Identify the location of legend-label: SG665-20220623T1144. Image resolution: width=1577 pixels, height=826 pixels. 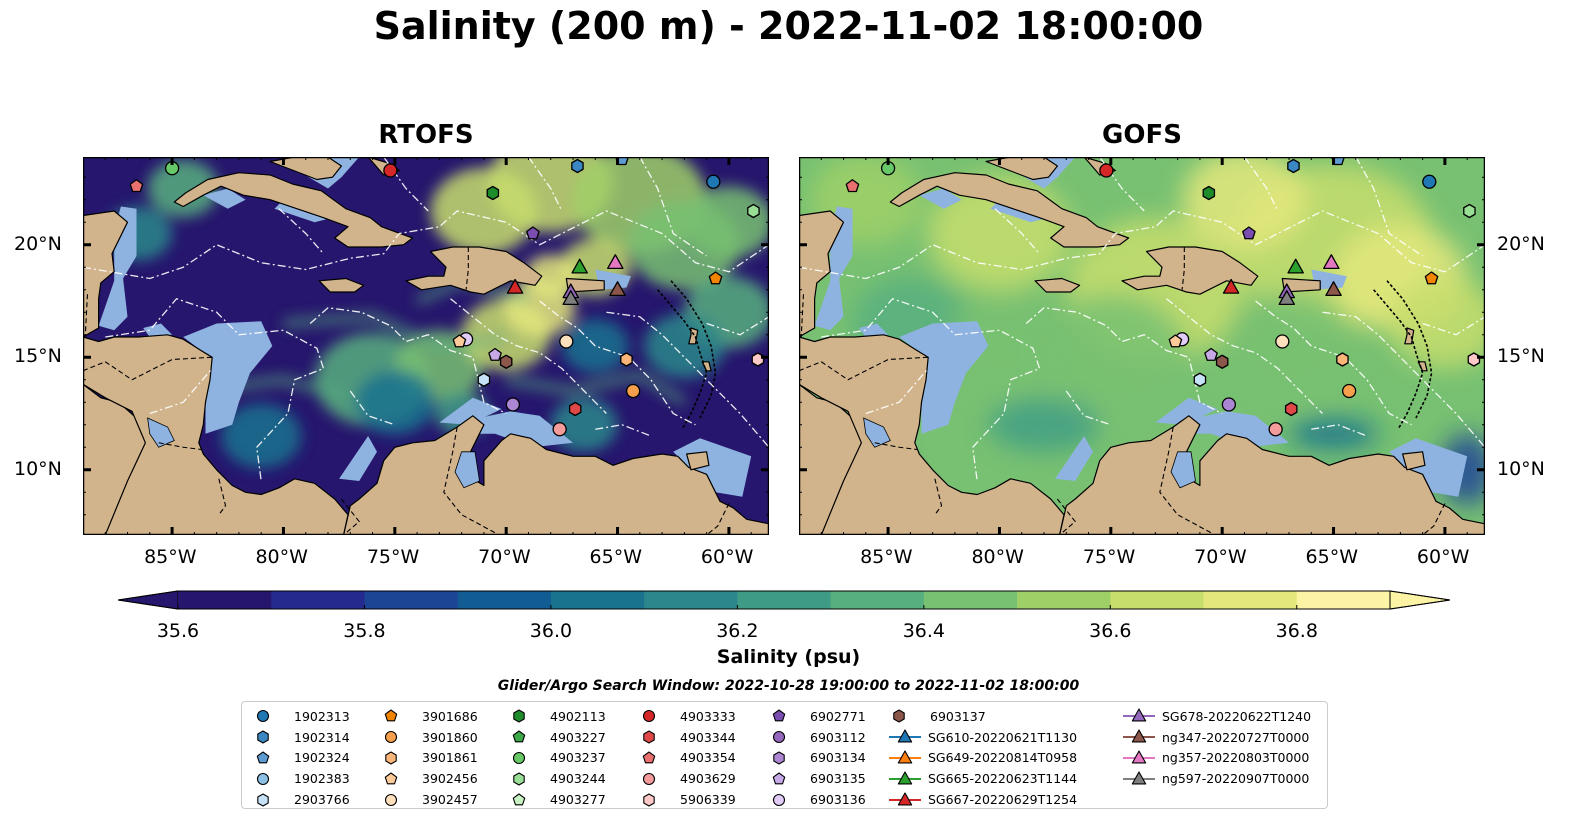
(1003, 779).